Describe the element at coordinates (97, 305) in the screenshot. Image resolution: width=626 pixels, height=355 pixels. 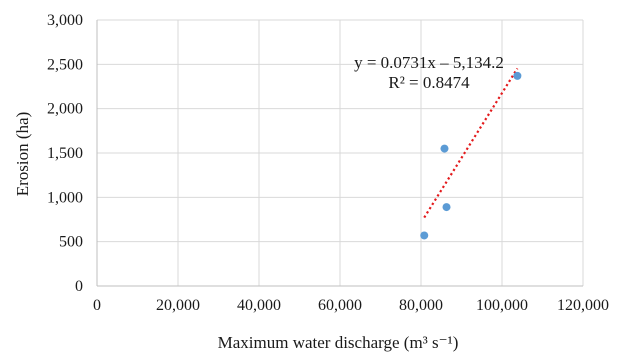
I see `x-tick-label: 0` at that location.